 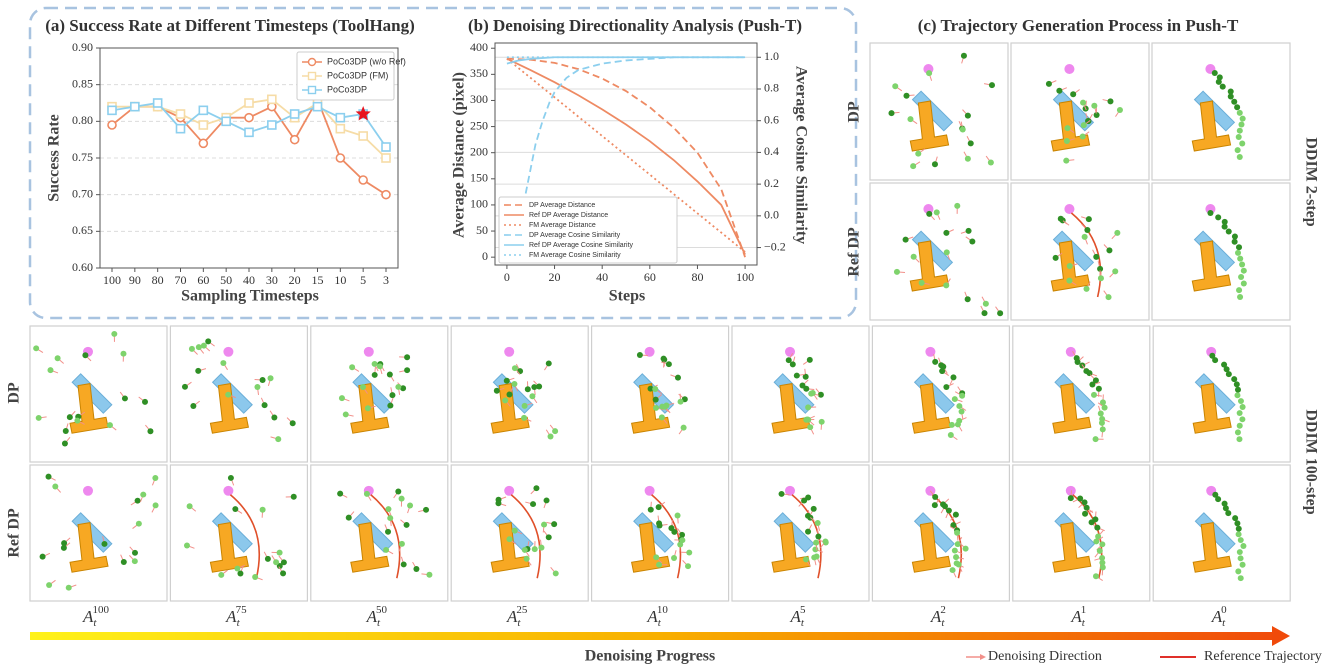 What do you see at coordinates (796, 616) in the screenshot?
I see `column-symbol: A` at bounding box center [796, 616].